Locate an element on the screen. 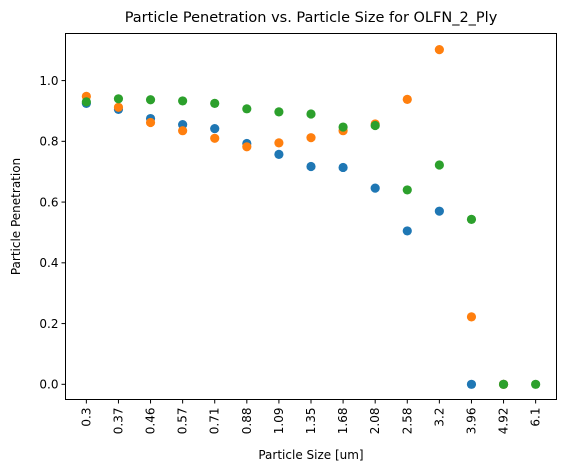  x-tick-label: 0.3 is located at coordinates (86, 417).